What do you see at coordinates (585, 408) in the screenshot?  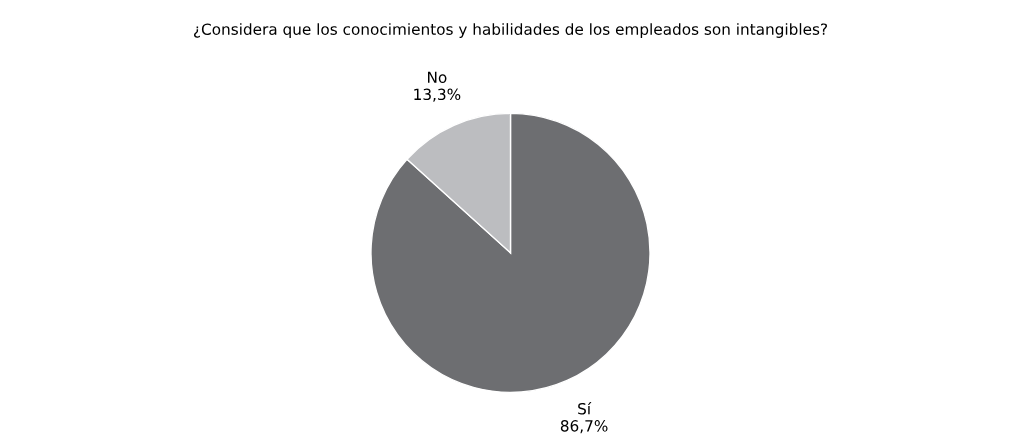 I see `slice-label: Sí` at bounding box center [585, 408].